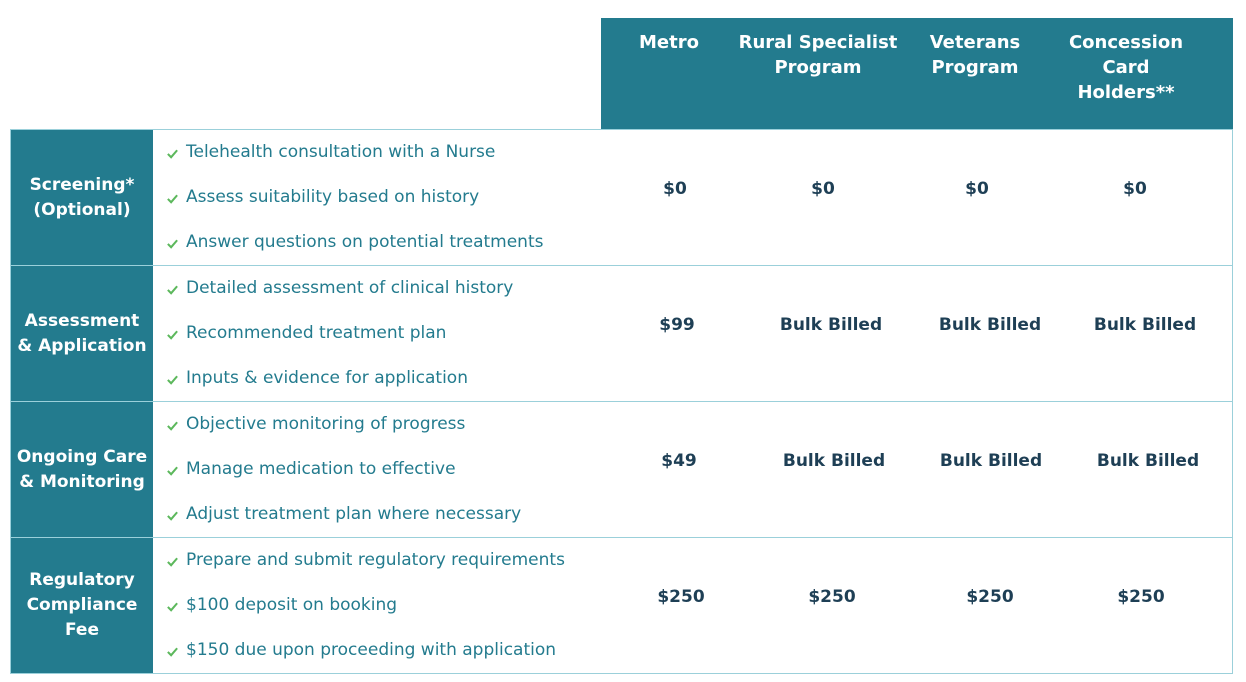 The height and width of the screenshot is (682, 1246). I want to click on feature-item: Recommended treatment plan, so click(306, 333).